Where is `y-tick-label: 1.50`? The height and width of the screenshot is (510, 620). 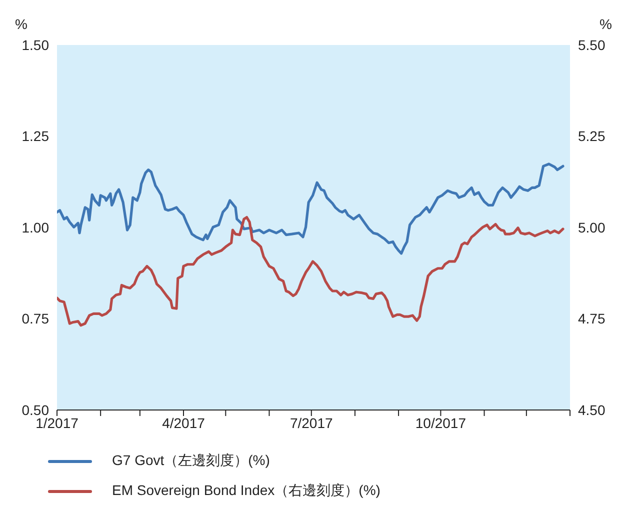
y-tick-label: 1.50 is located at coordinates (36, 44).